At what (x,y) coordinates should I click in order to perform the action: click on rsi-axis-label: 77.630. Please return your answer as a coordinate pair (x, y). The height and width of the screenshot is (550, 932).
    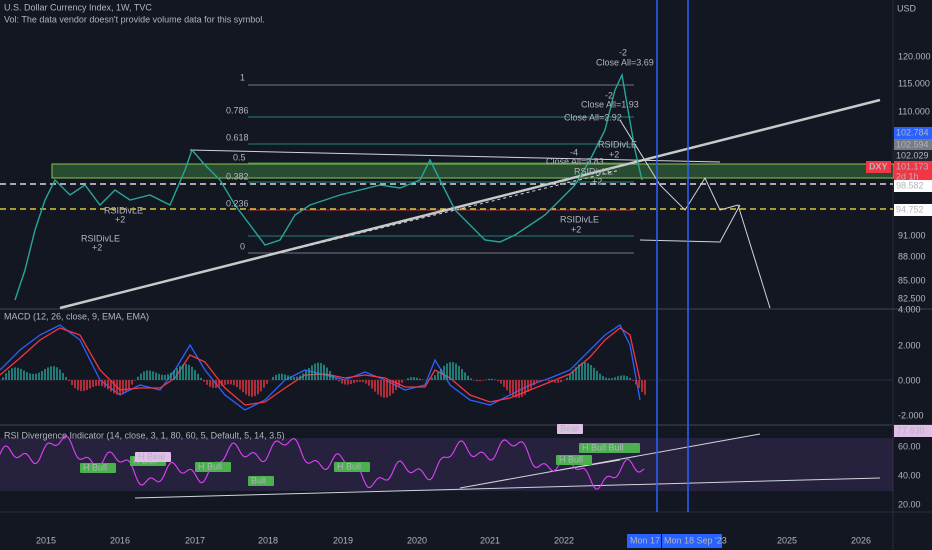
    Looking at the image, I should click on (911, 430).